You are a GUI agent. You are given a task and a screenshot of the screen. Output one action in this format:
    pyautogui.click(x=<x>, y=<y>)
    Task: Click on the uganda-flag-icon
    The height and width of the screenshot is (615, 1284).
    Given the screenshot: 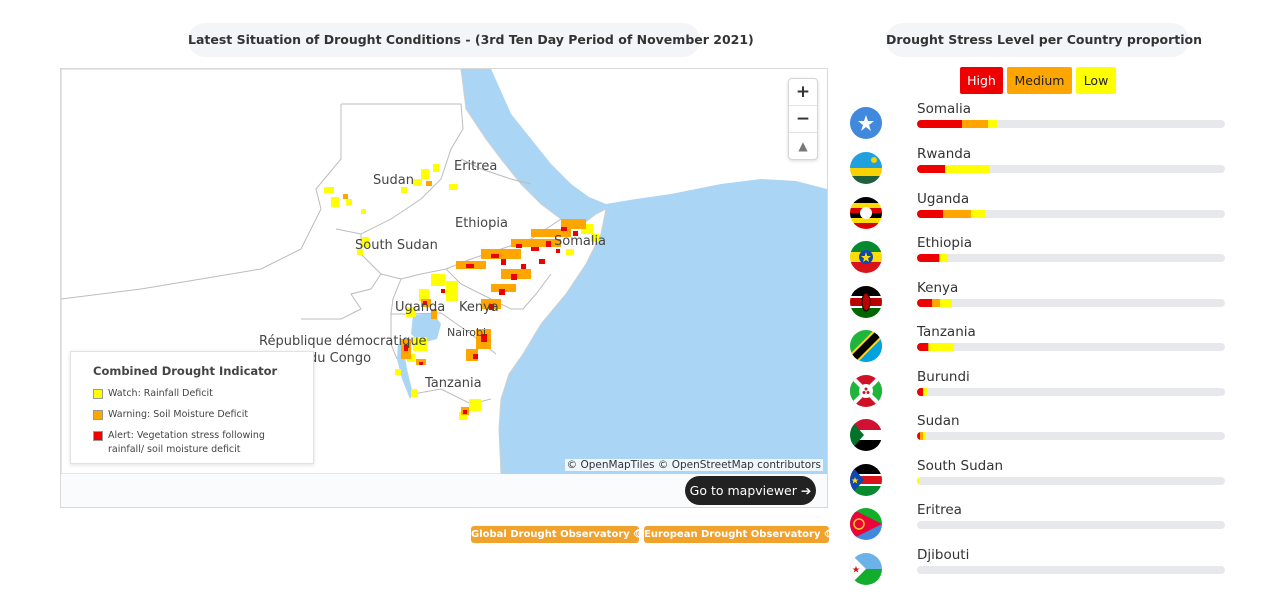 What is the action you would take?
    pyautogui.click(x=866, y=213)
    